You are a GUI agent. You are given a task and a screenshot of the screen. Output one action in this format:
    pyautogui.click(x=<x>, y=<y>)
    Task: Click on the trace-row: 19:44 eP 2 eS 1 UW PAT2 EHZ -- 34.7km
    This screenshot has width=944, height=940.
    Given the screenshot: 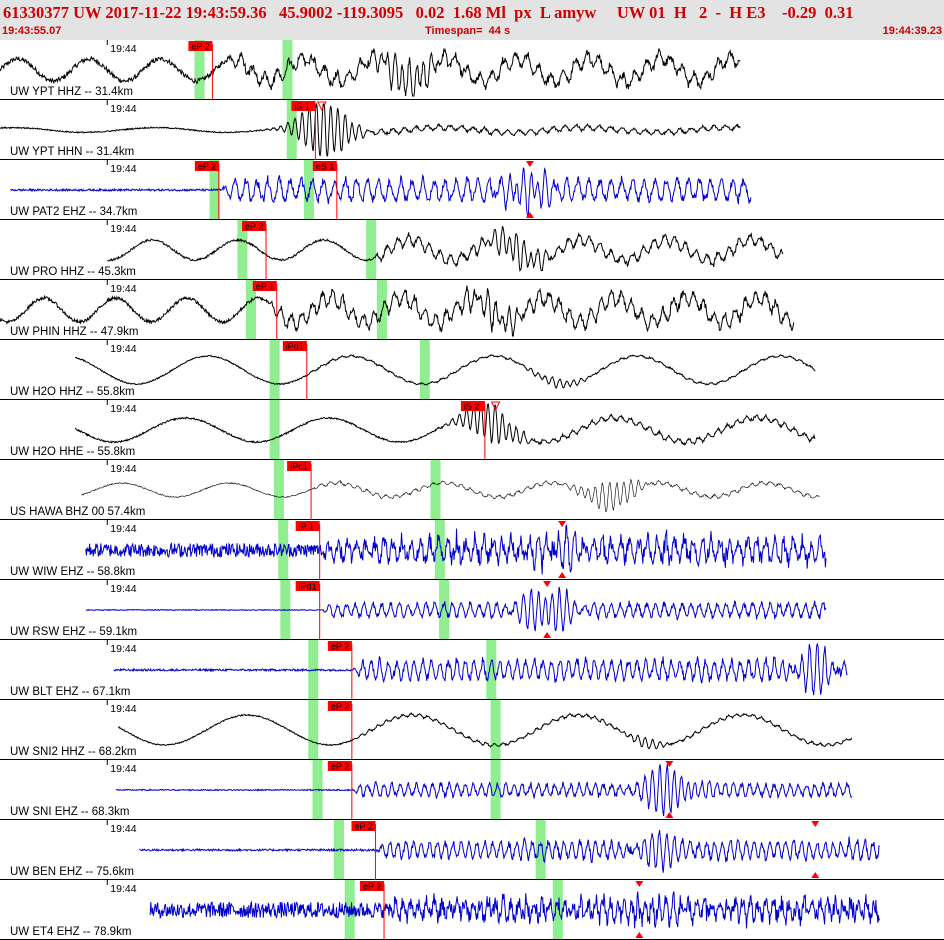 What is the action you would take?
    pyautogui.click(x=472, y=190)
    